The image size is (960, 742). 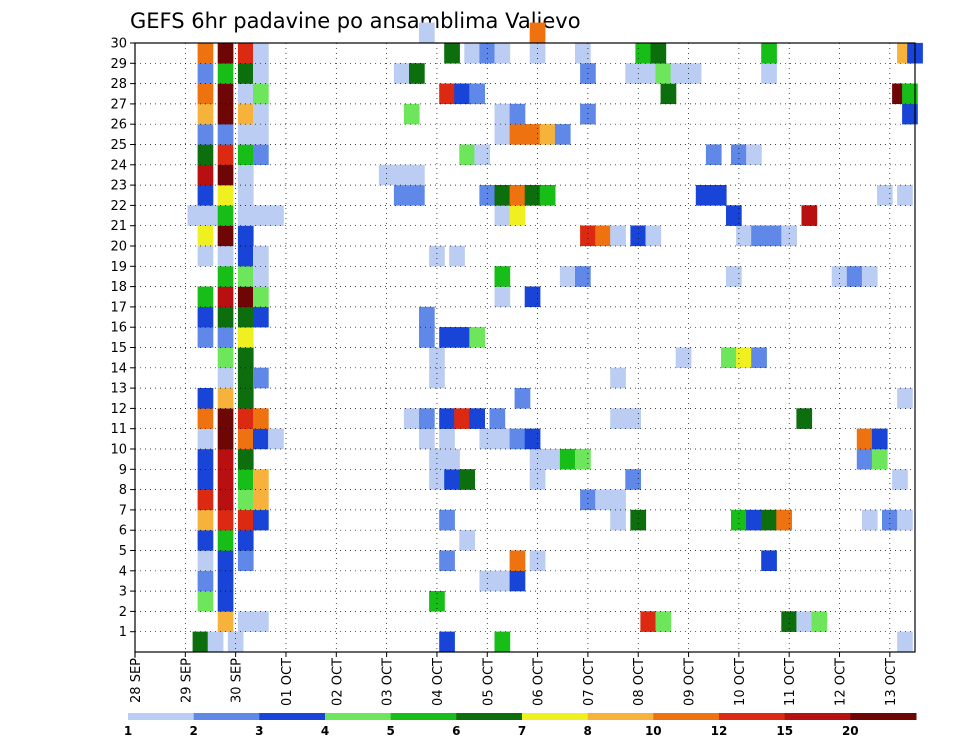 What do you see at coordinates (237, 680) in the screenshot?
I see `x-tick-label: 30 SEP` at bounding box center [237, 680].